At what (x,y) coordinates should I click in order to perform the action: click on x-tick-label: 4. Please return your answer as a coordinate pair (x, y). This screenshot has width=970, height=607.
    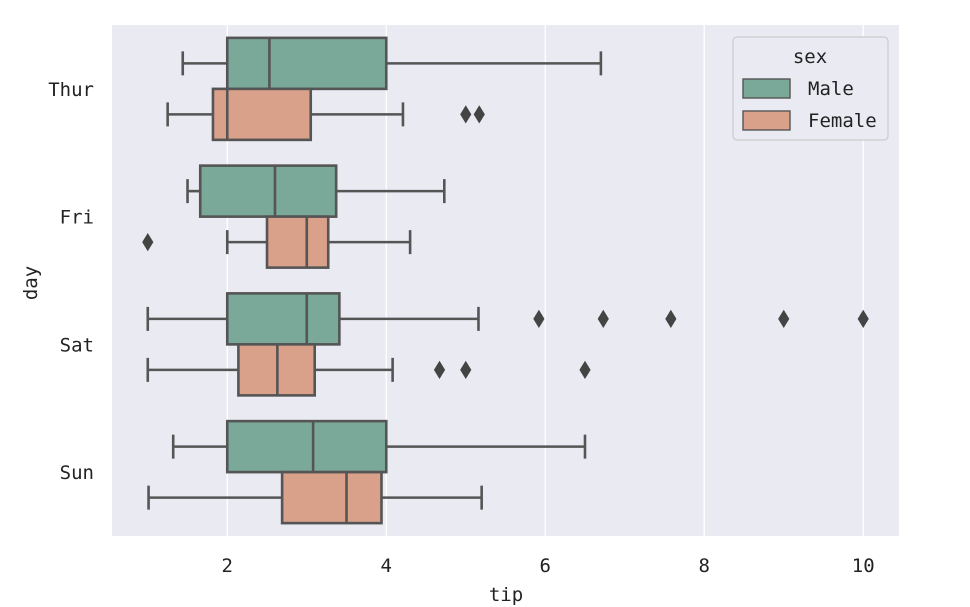
    Looking at the image, I should click on (386, 566).